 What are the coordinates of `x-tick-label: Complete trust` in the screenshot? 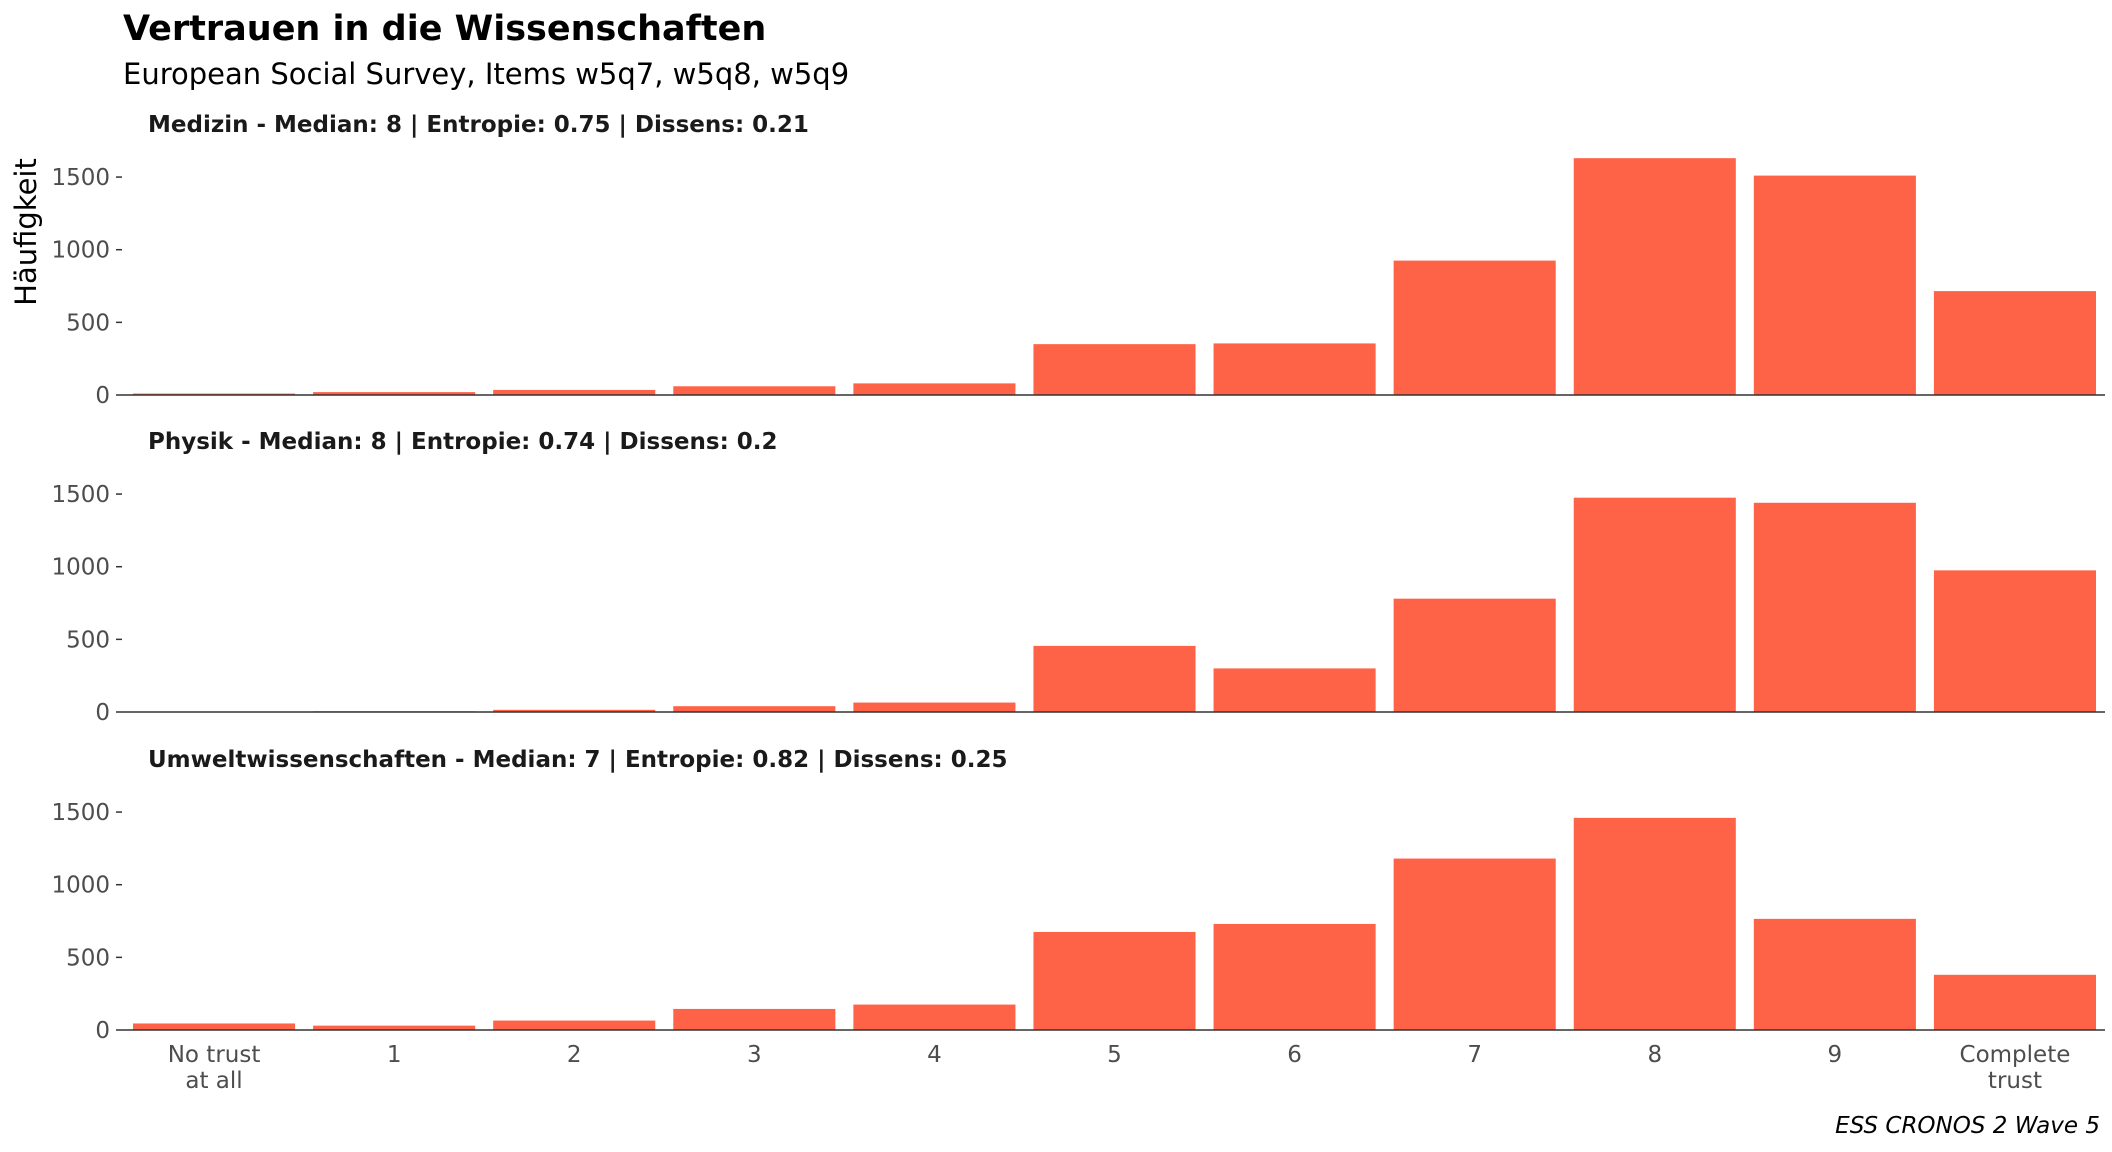 It's located at (2015, 1068).